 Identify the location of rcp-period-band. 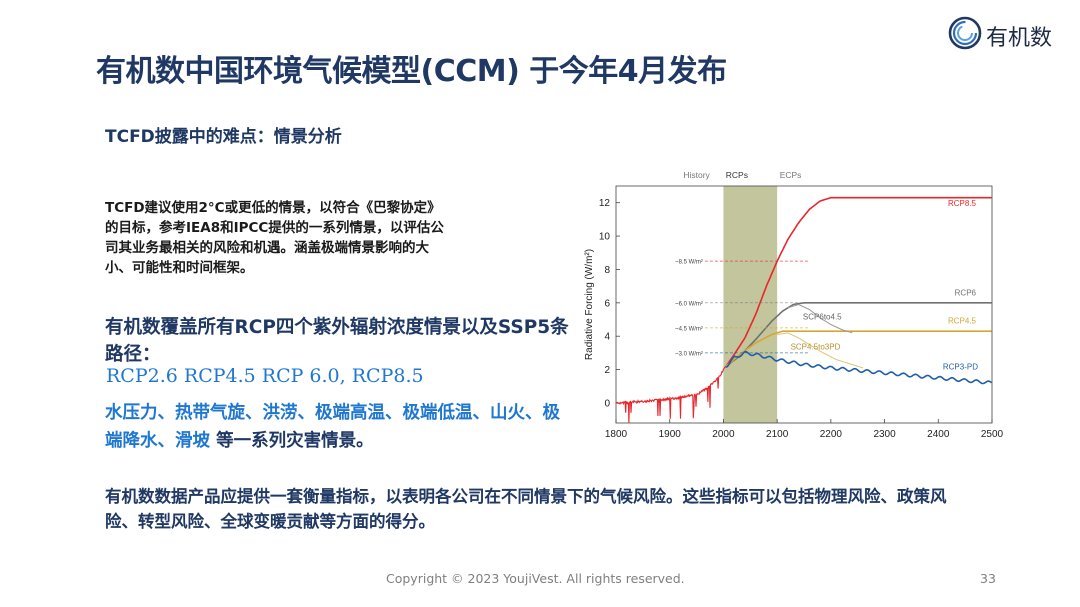
(750, 304).